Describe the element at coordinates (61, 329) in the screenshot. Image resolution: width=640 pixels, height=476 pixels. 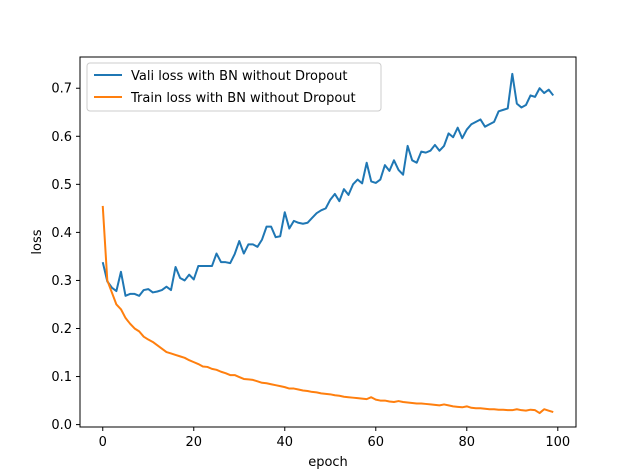
I see `y-tick-label: 0.2` at that location.